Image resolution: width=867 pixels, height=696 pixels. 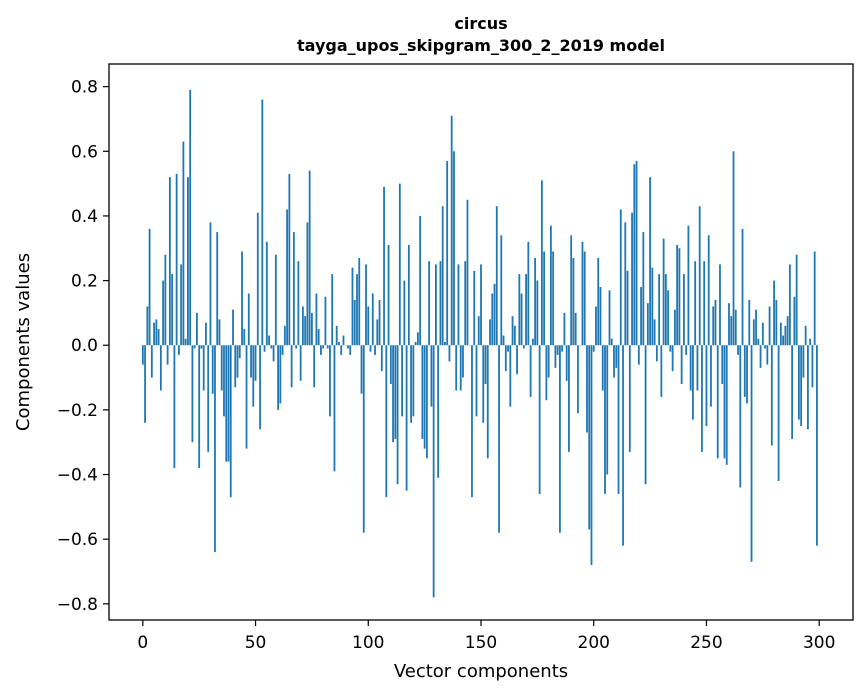 I want to click on x-tick-label: 200, so click(x=594, y=643).